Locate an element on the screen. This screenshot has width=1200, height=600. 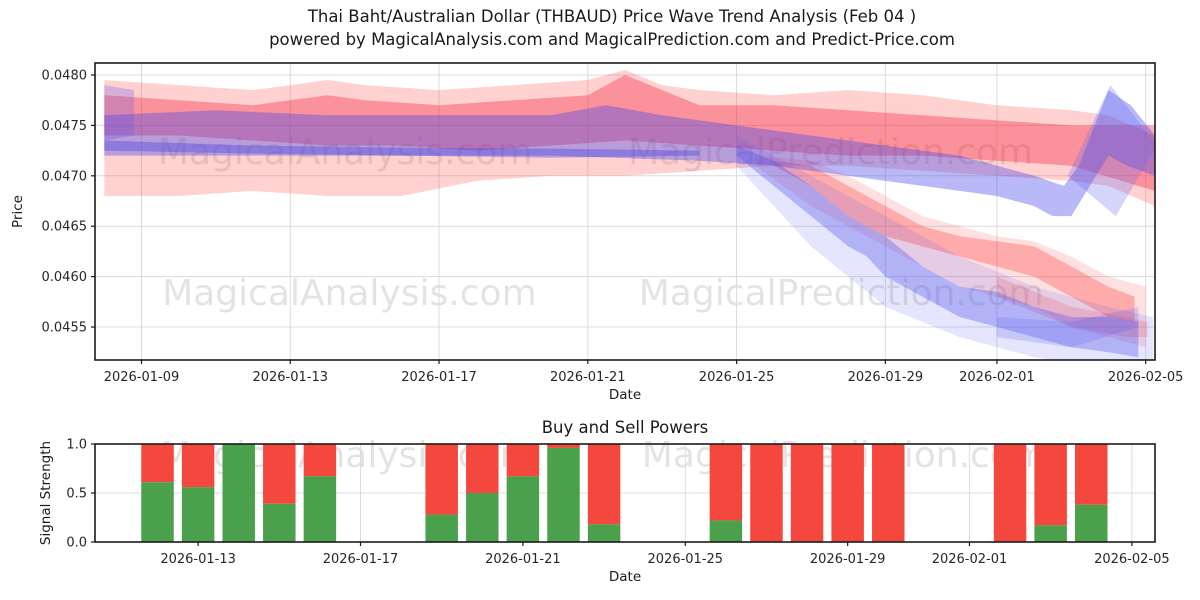
bars is located at coordinates (624, 493).